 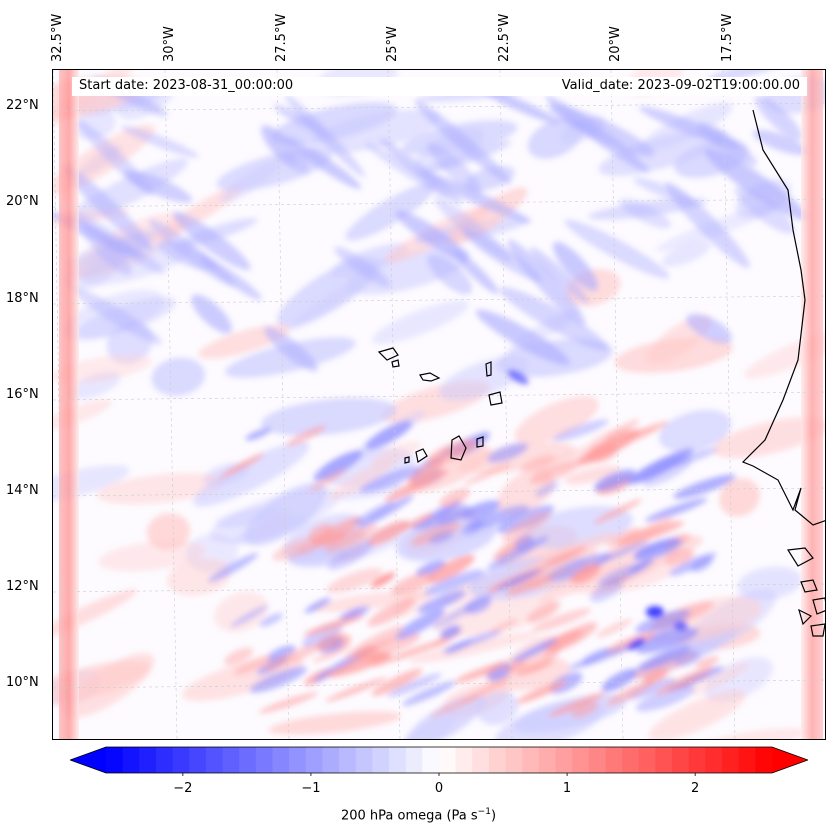 What do you see at coordinates (22, 298) in the screenshot?
I see `latitude-label: 18°N` at bounding box center [22, 298].